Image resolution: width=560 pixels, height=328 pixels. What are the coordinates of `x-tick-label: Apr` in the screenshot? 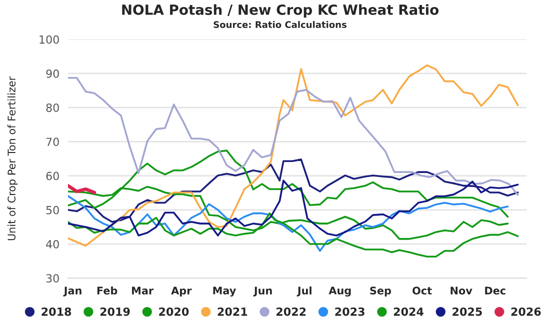 It's located at (181, 291).